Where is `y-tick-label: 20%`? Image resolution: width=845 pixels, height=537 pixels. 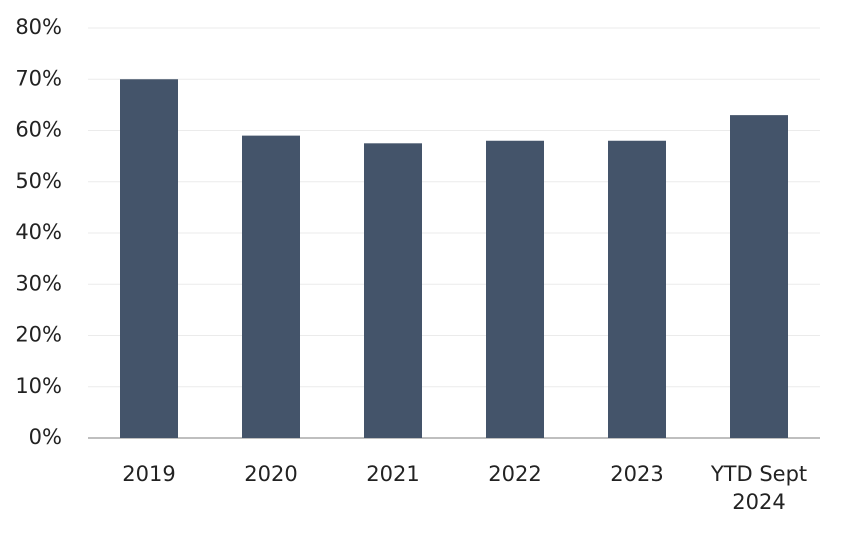
y-tick-label: 20% is located at coordinates (38, 335).